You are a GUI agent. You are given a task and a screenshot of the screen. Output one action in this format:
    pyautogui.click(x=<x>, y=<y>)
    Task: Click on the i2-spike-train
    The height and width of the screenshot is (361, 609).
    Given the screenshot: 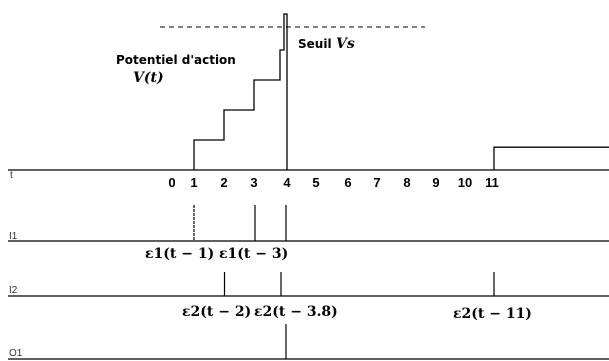 What is the action you would take?
    pyautogui.click(x=359, y=284)
    